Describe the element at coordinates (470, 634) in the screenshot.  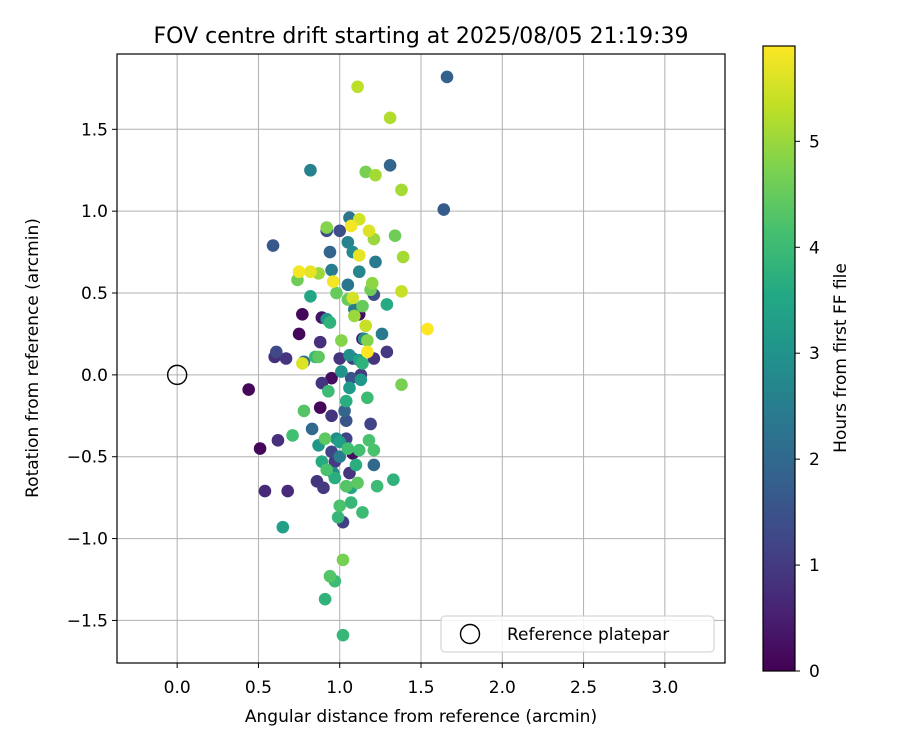
I see `legend-marker-reference` at that location.